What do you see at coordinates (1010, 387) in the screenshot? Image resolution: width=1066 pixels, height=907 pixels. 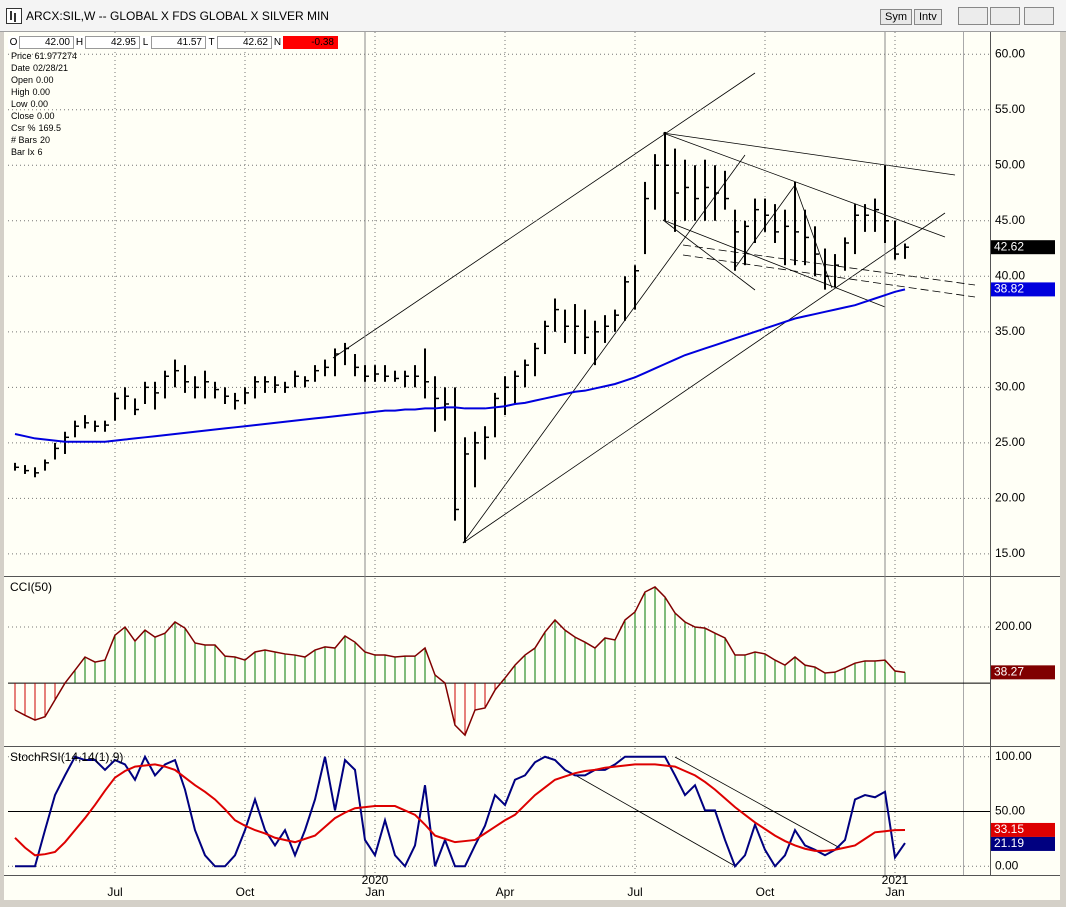 I see `y-tick-label: 30.00` at bounding box center [1010, 387].